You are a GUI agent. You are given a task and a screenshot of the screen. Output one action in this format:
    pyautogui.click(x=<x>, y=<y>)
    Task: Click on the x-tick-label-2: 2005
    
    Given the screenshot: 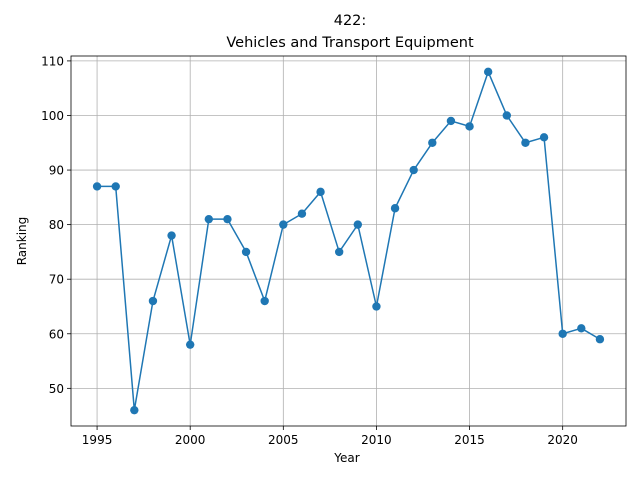 What is the action you would take?
    pyautogui.click(x=283, y=440)
    